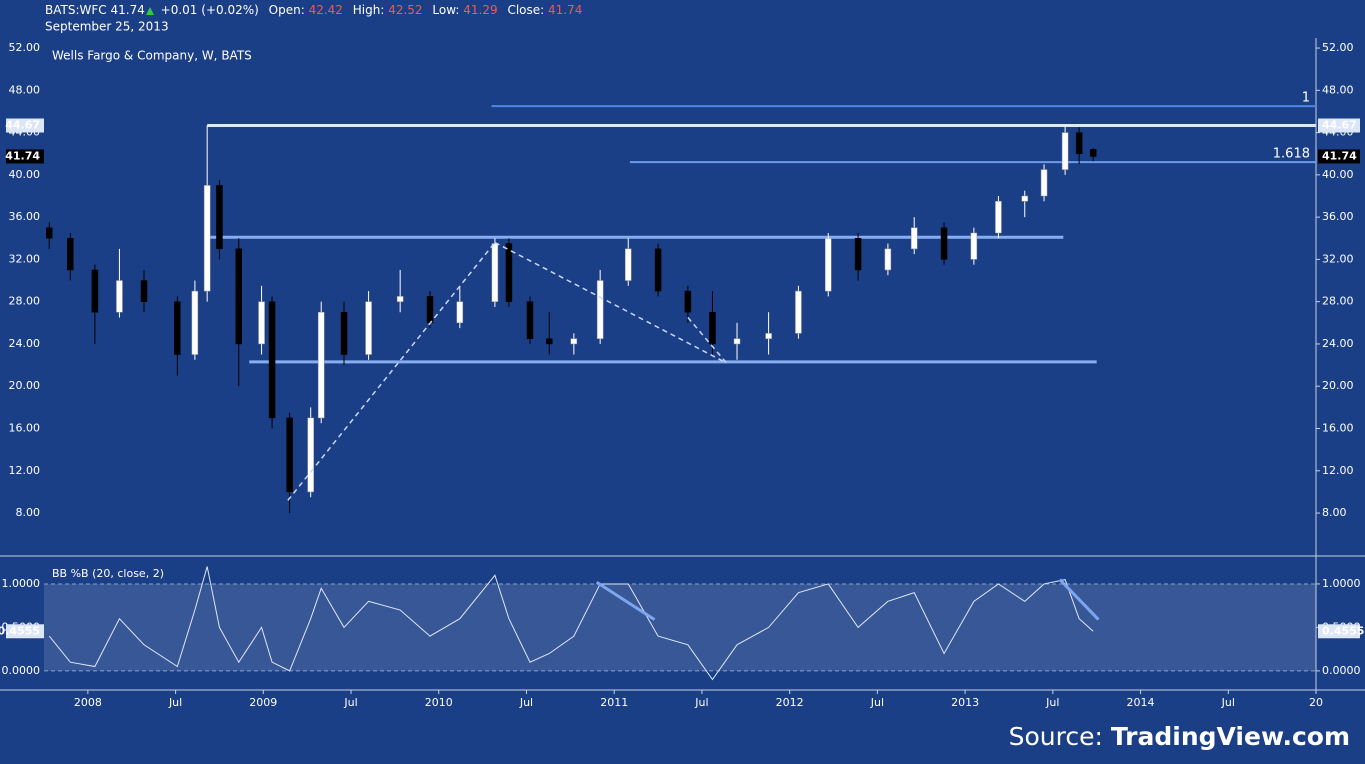 Image resolution: width=1365 pixels, height=764 pixels. I want to click on x-tick-label: 20, so click(1316, 702).